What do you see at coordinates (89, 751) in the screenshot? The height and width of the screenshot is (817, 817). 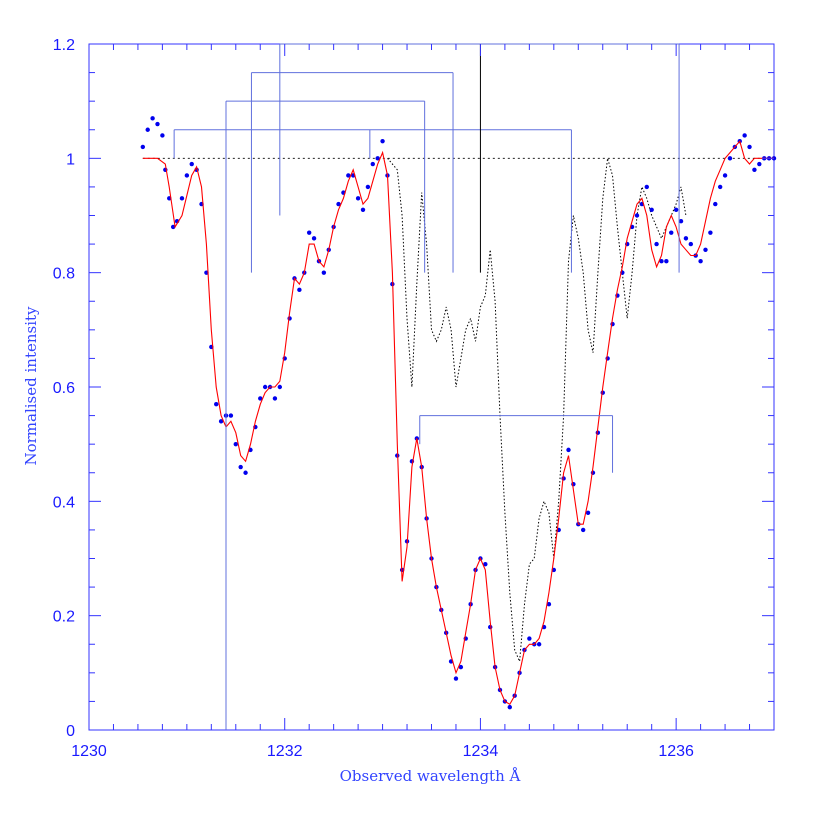 I see `x-tick-label: 1230` at bounding box center [89, 751].